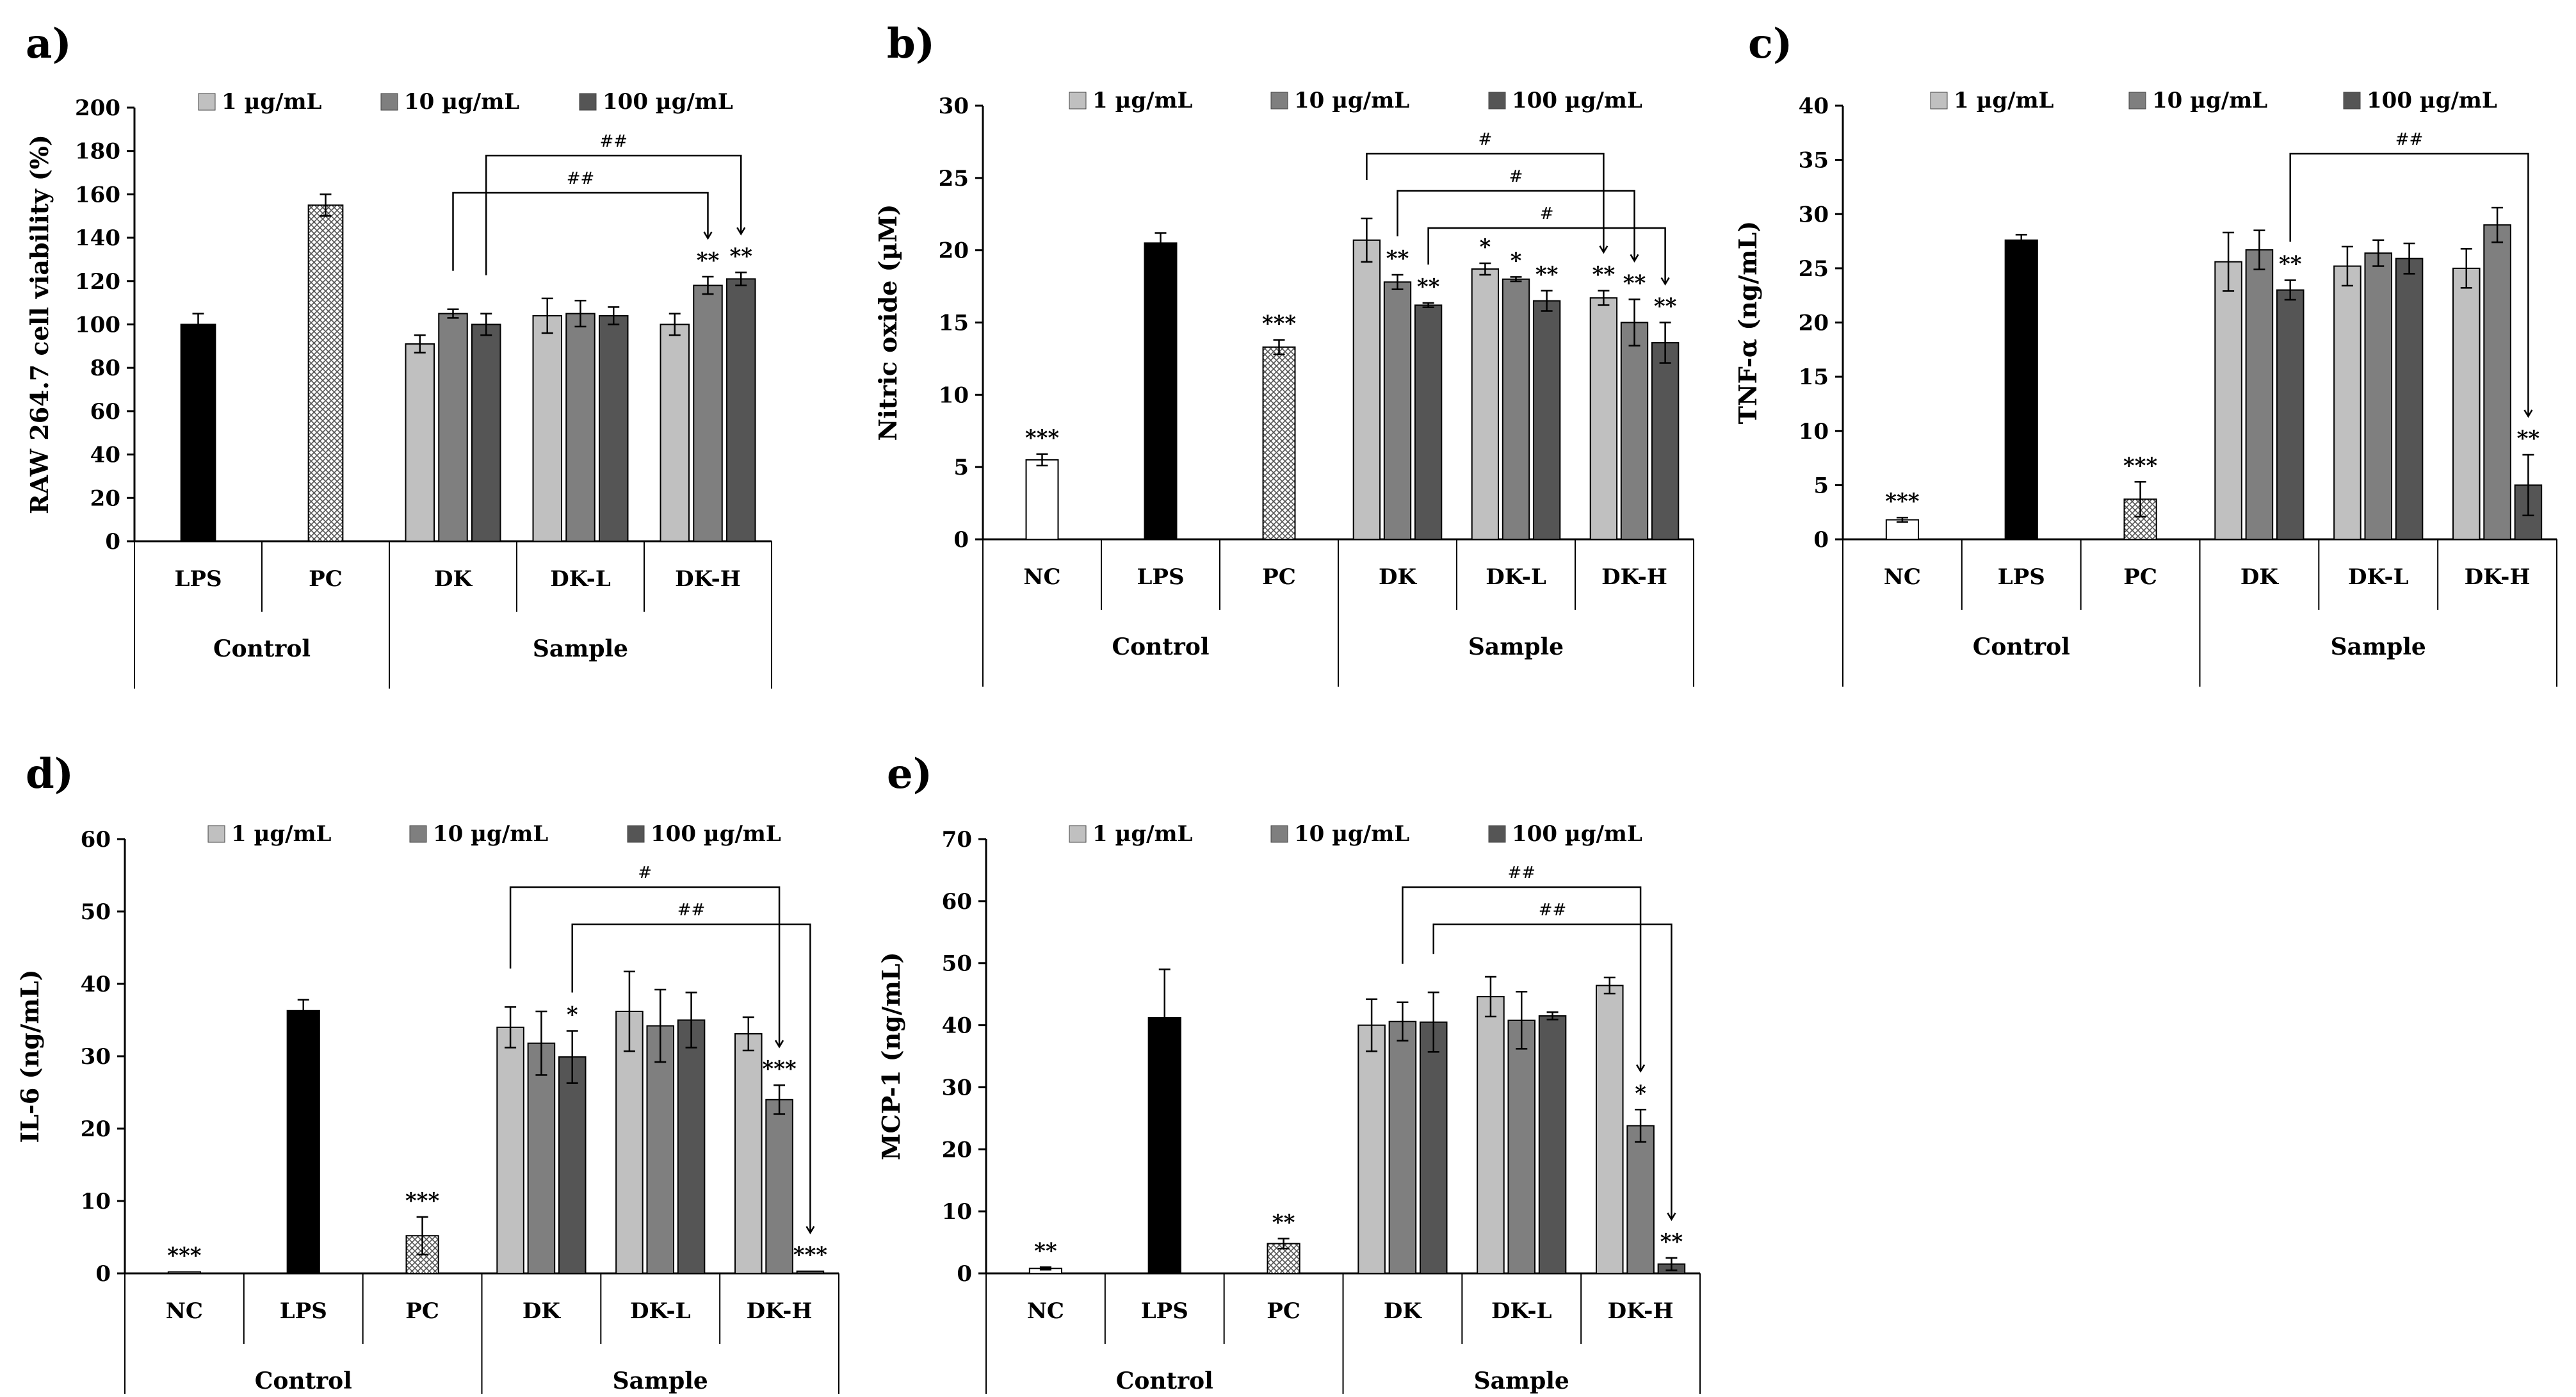 This screenshot has width=2576, height=1397. Describe the element at coordinates (97, 108) in the screenshot. I see `y-tick-label: 200` at that location.